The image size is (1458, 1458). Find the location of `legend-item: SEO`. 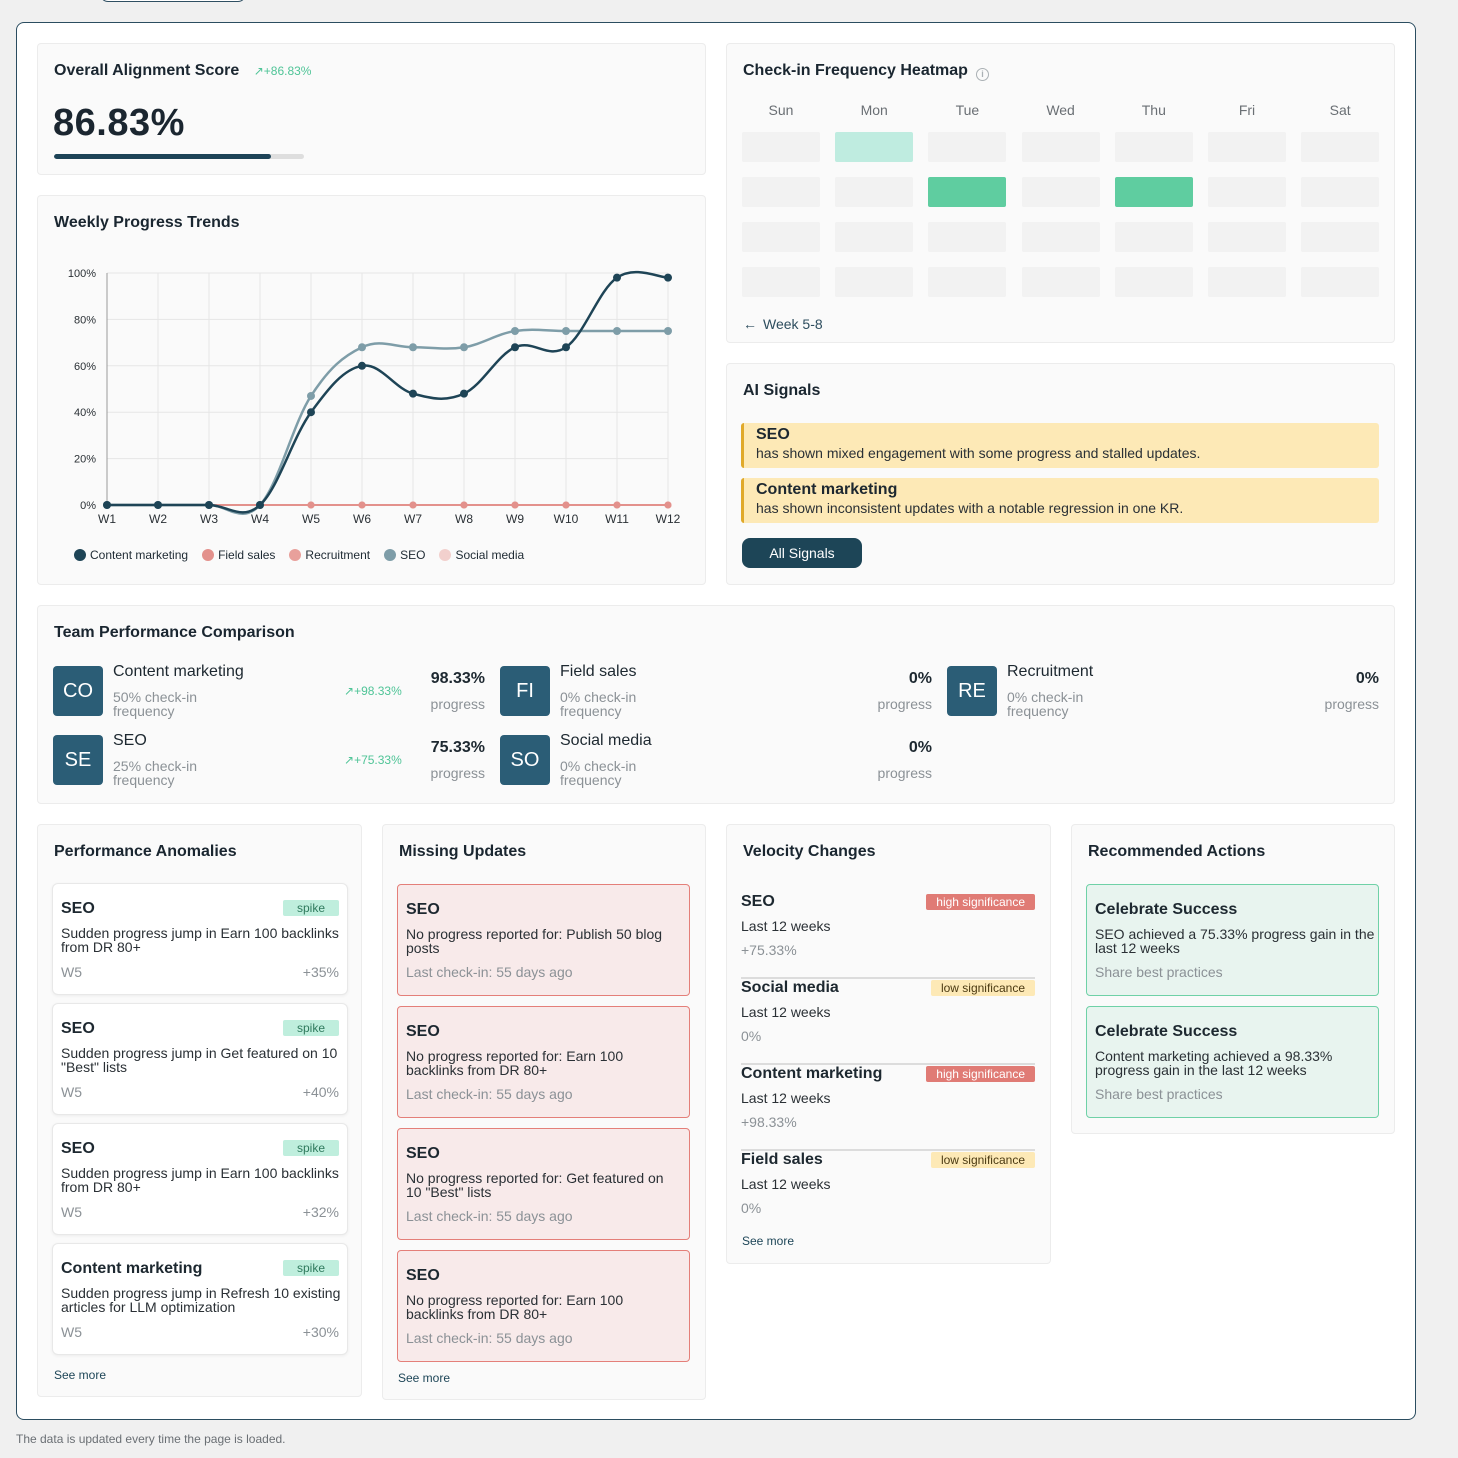

legend-item: SEO is located at coordinates (404, 555).